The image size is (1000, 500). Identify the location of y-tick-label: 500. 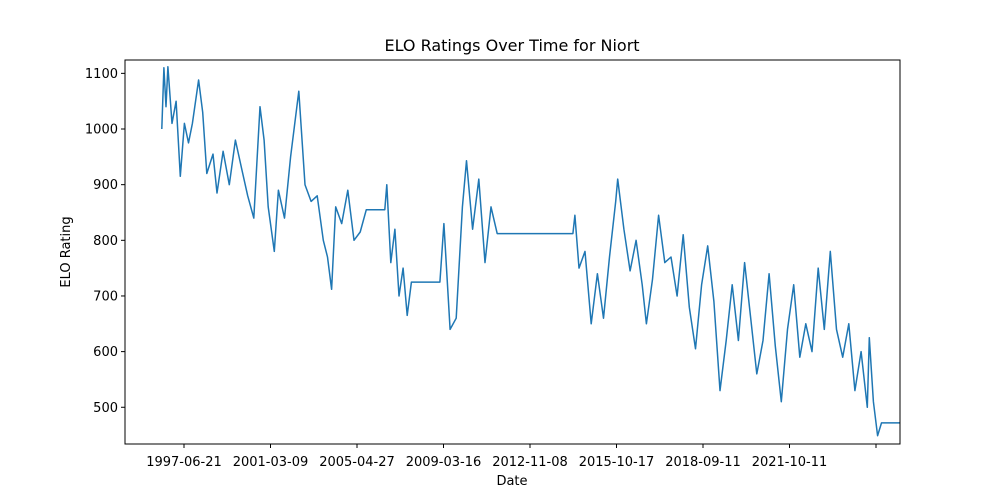
(105, 408).